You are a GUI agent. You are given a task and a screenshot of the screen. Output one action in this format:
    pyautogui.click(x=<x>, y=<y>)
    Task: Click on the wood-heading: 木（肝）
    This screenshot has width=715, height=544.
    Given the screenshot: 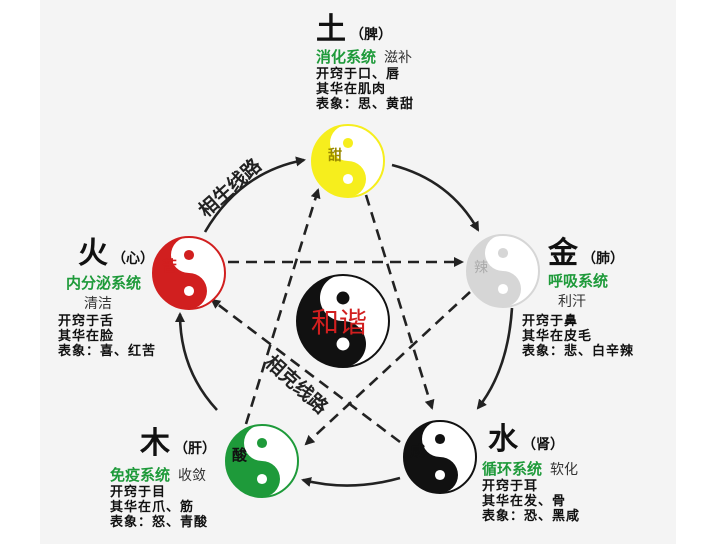 What is the action you would take?
    pyautogui.click(x=178, y=444)
    